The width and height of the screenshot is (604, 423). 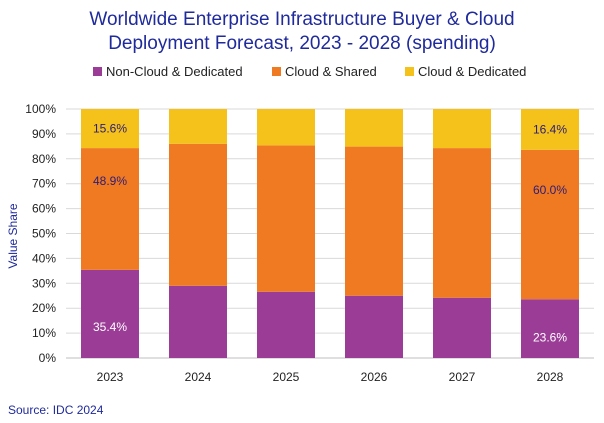 What do you see at coordinates (40, 109) in the screenshot?
I see `y-tick-label: 100%` at bounding box center [40, 109].